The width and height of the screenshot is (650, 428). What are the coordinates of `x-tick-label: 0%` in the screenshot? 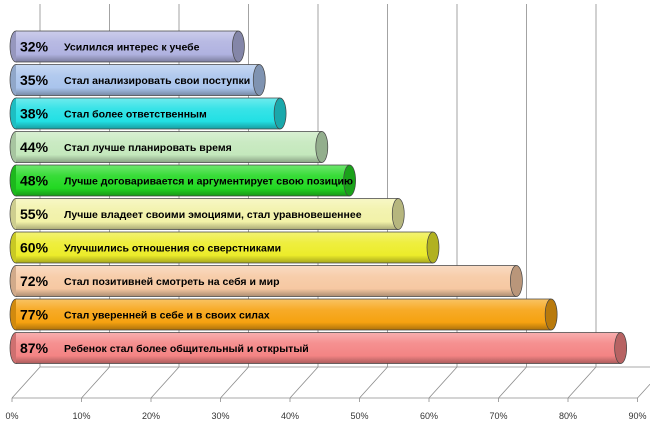 It's located at (11, 416).